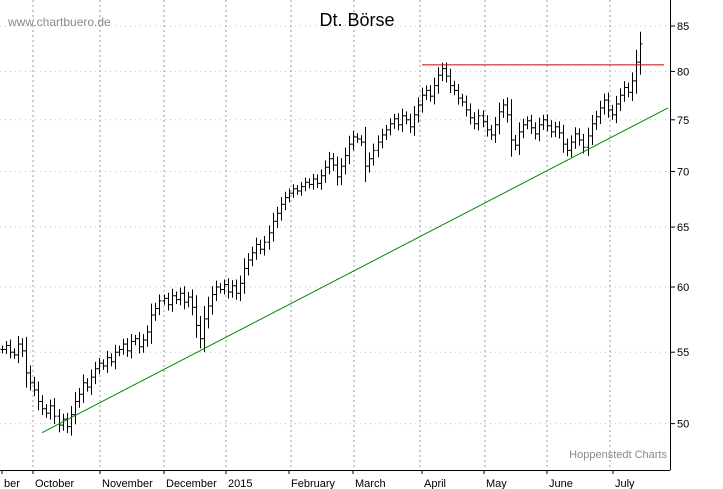 Image resolution: width=723 pixels, height=489 pixels. What do you see at coordinates (191, 483) in the screenshot?
I see `x-tick-label-3: December` at bounding box center [191, 483].